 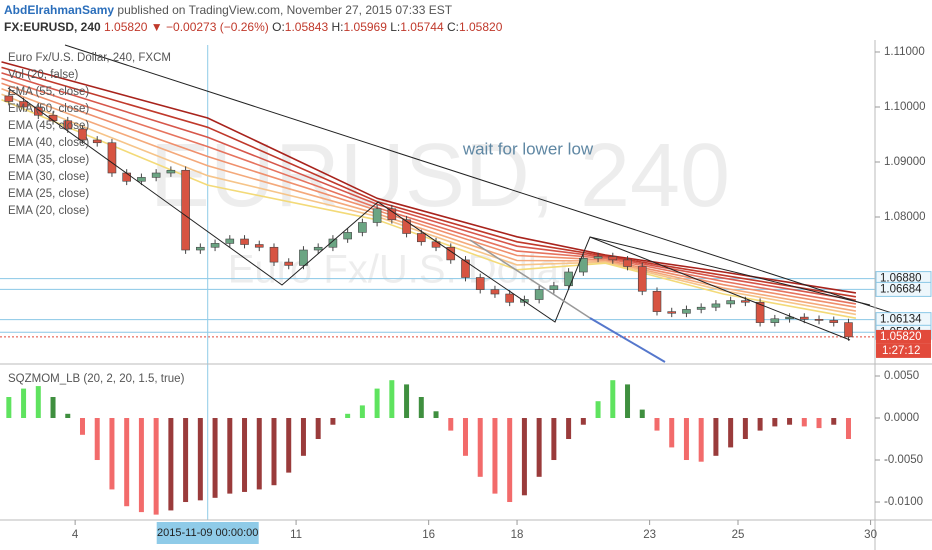 What do you see at coordinates (901, 376) in the screenshot?
I see `y-tick-label: 0.0050` at bounding box center [901, 376].